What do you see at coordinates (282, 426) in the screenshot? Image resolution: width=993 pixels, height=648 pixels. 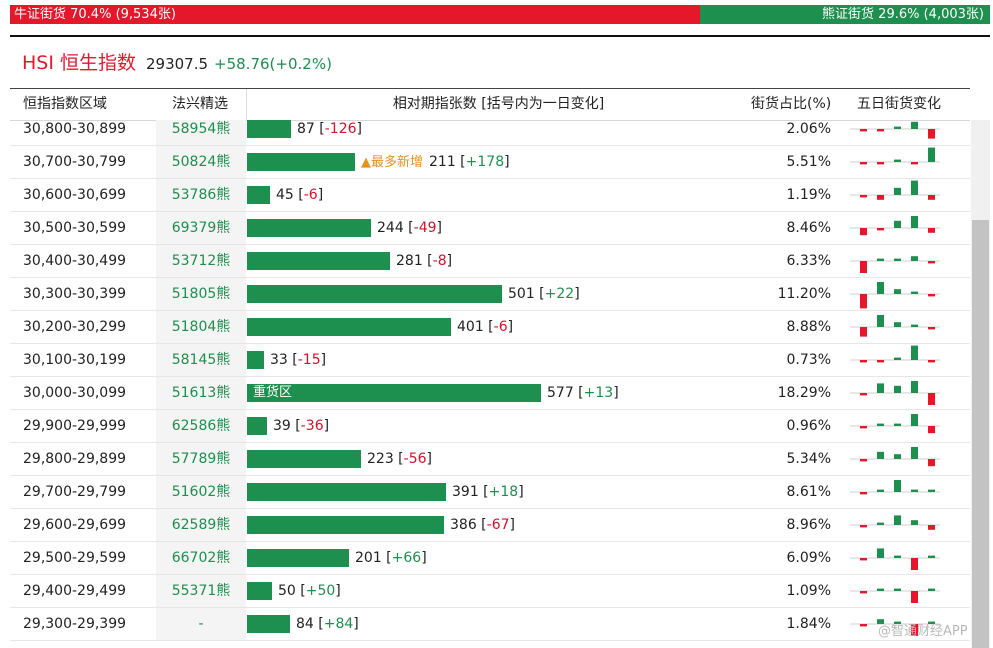 I see `count-value: 39` at bounding box center [282, 426].